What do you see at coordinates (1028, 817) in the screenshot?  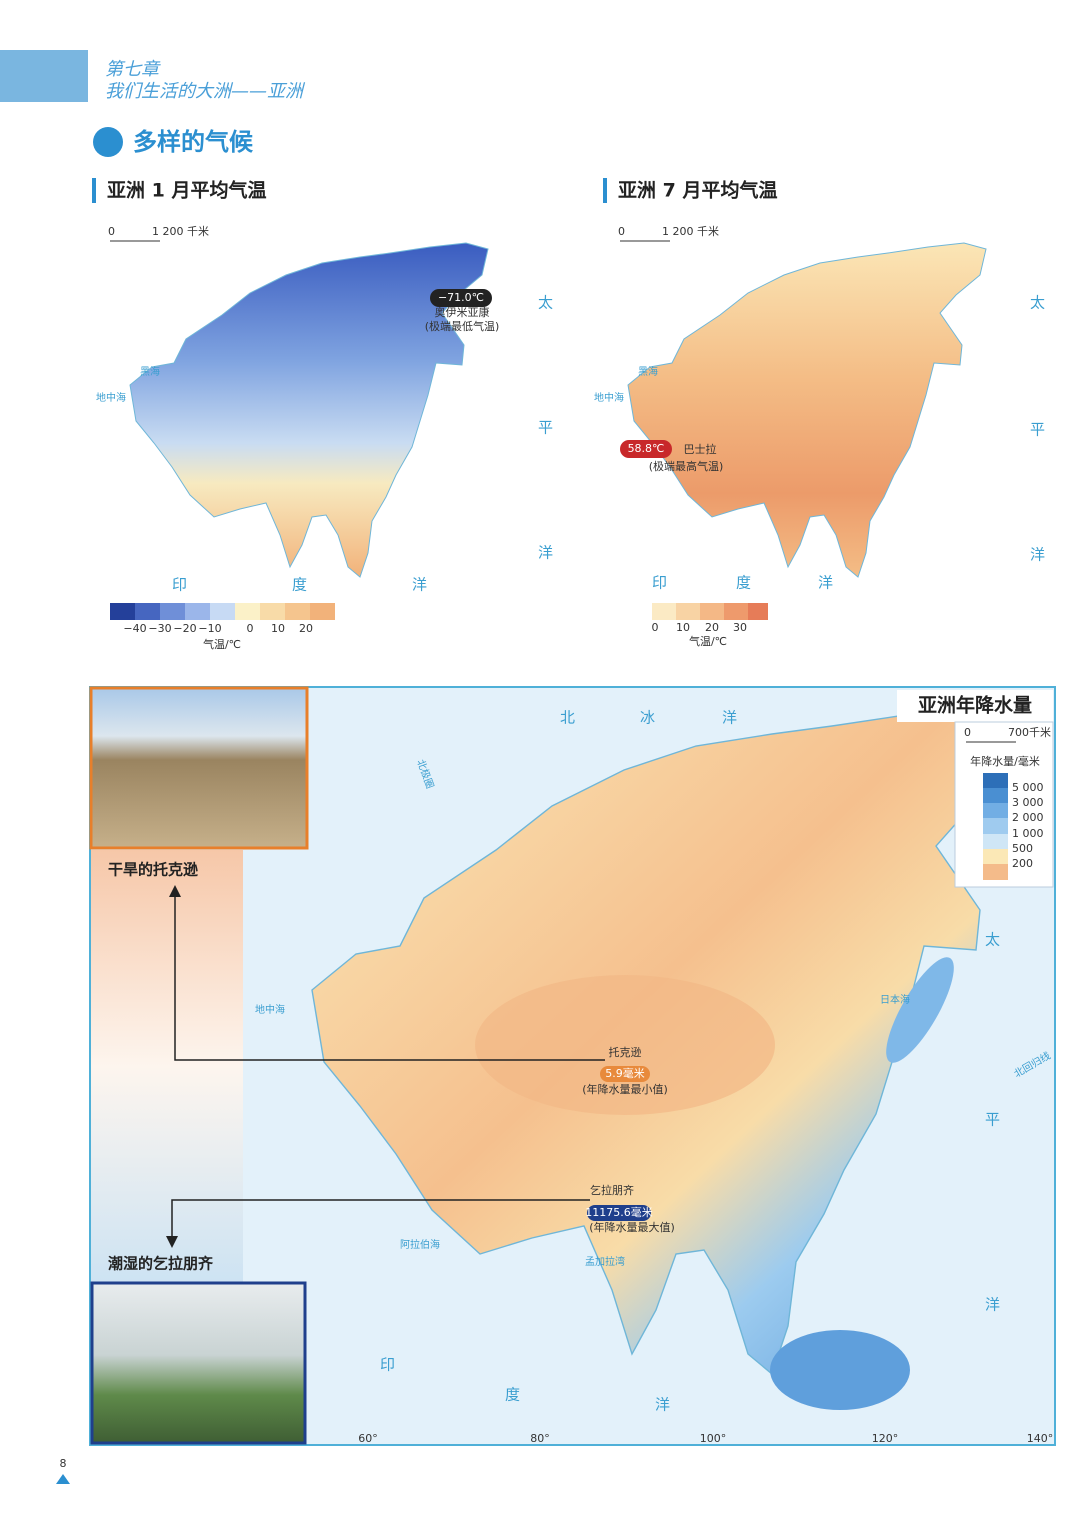 I see `legend-tick: 2 000` at bounding box center [1028, 817].